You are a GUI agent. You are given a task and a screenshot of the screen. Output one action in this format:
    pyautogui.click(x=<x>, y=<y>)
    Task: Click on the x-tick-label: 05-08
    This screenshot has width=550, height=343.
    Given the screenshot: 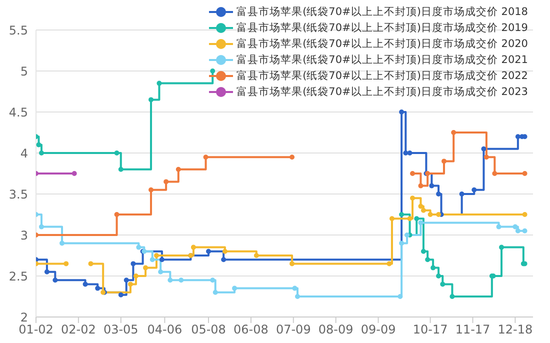 What is the action you would take?
    pyautogui.click(x=208, y=329)
    